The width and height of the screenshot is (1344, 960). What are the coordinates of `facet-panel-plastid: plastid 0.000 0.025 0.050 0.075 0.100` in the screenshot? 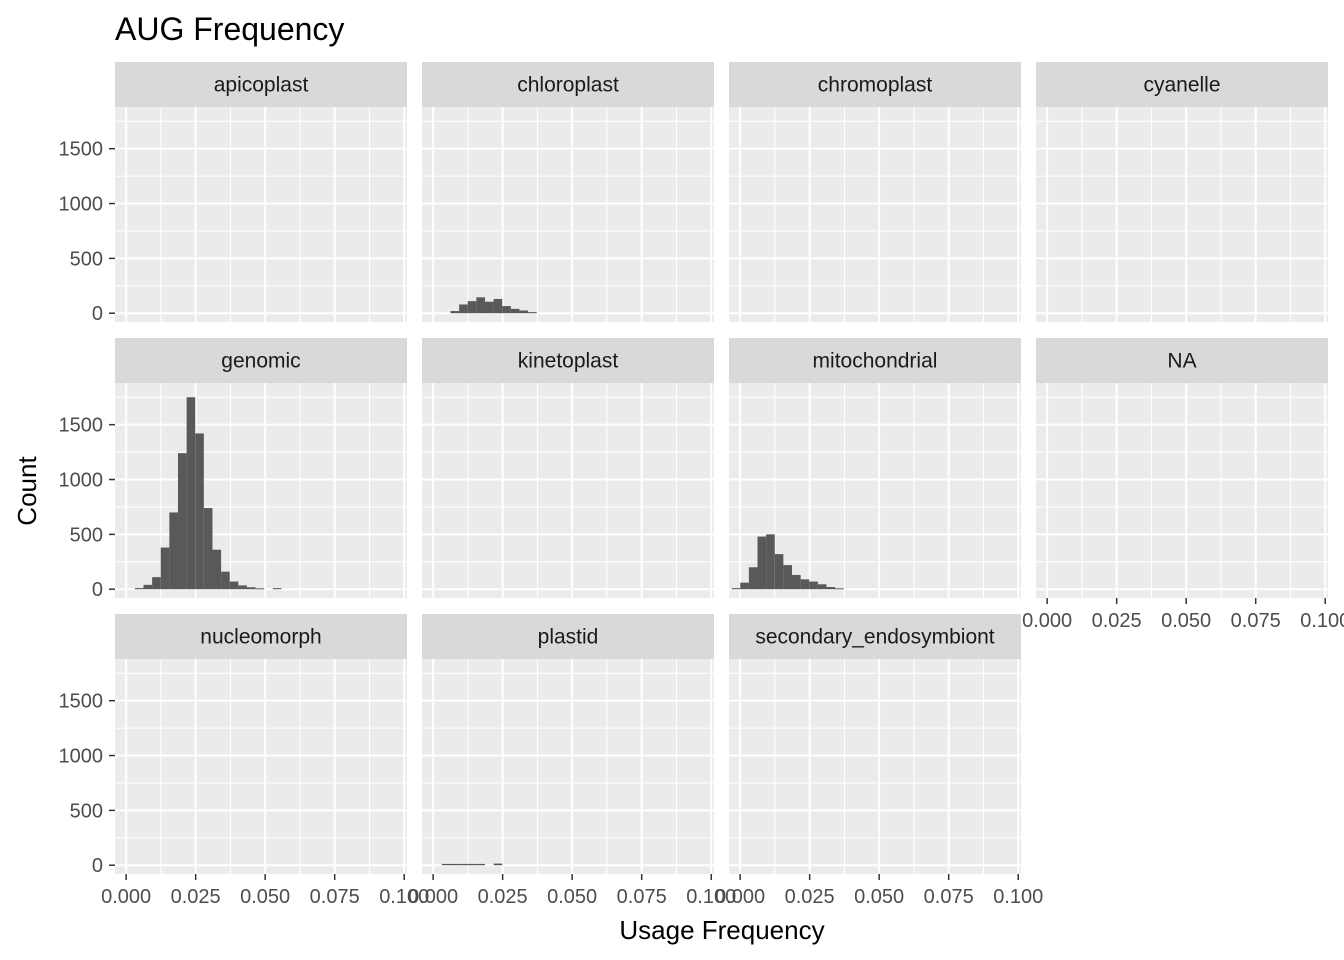 It's located at (572, 761).